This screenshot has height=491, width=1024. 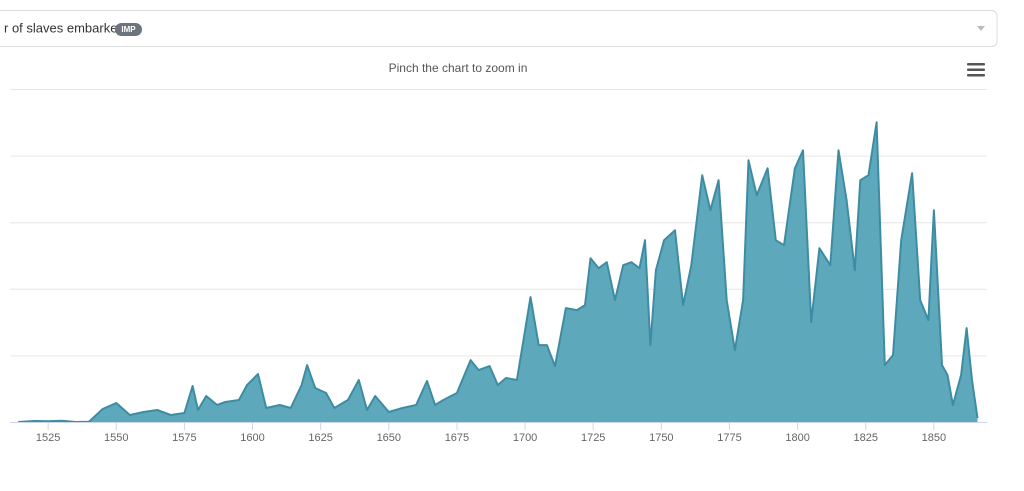 I want to click on x-tick-label: 1600, so click(x=252, y=438).